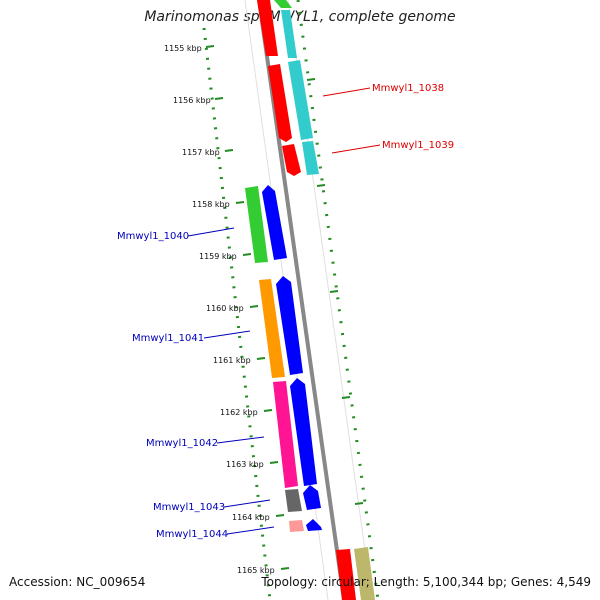 This screenshot has height=600, width=600. Describe the element at coordinates (232, 360) in the screenshot. I see `tick-label: 1161 kbp` at that location.